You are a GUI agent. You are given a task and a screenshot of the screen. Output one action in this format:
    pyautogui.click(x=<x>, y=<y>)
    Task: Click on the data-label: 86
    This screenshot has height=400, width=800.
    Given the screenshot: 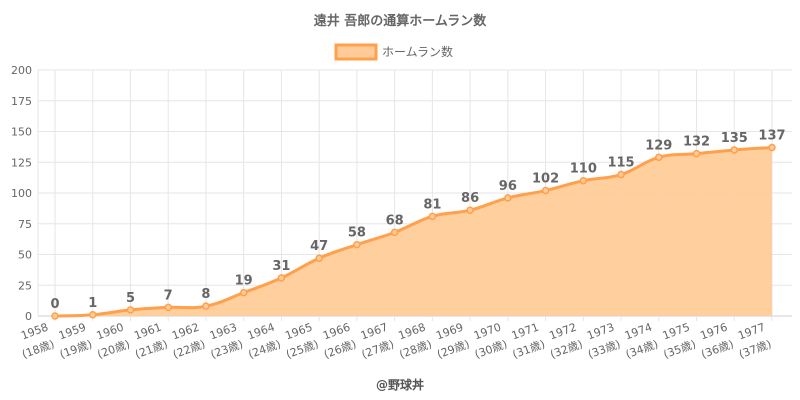 What is the action you would take?
    pyautogui.click(x=470, y=198)
    